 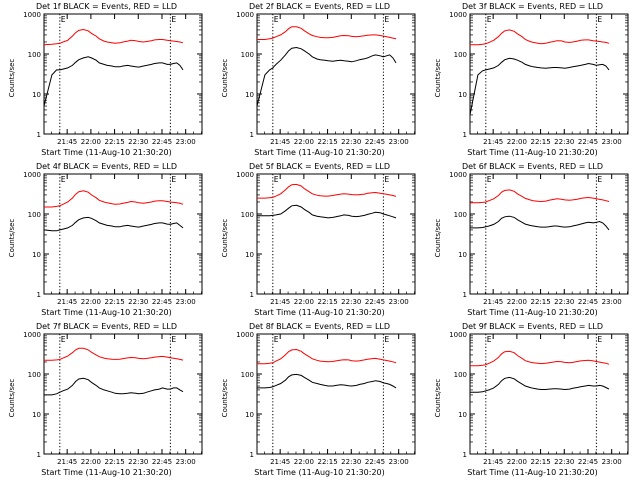 I want to click on panel-title: Det 6f BLACK = Events, RED = LLD, so click(x=532, y=166).